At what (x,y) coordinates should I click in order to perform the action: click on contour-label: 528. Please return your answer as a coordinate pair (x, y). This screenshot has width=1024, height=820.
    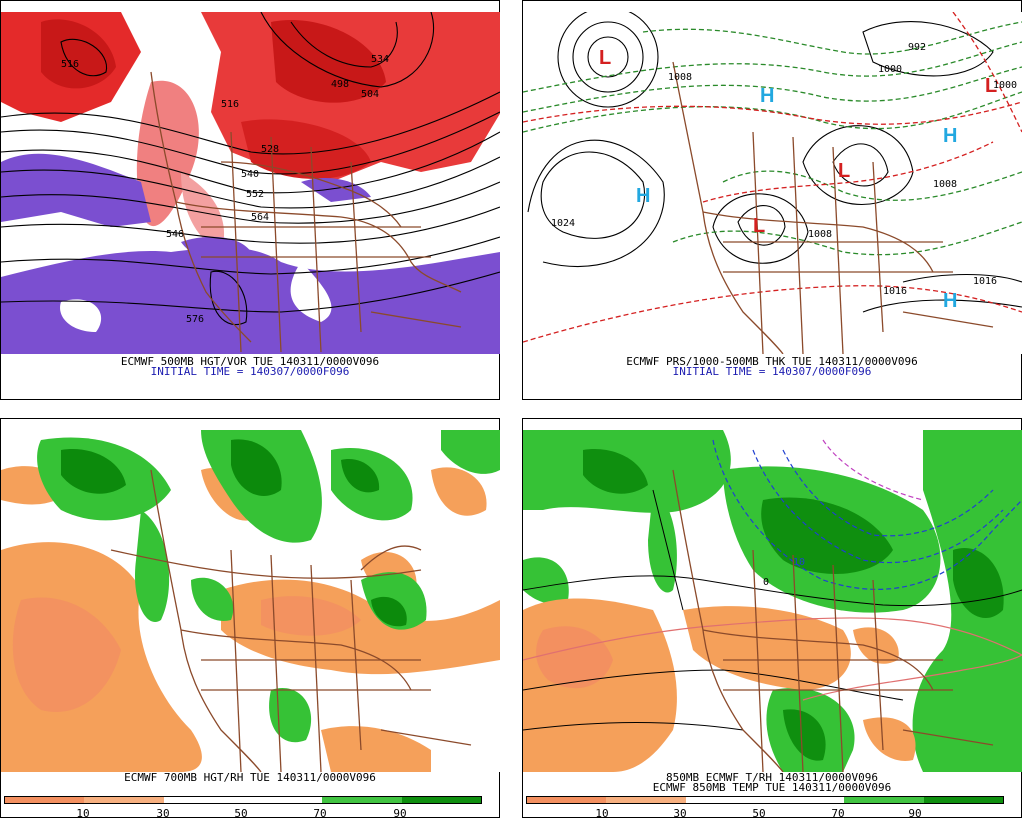
    Looking at the image, I should click on (270, 149).